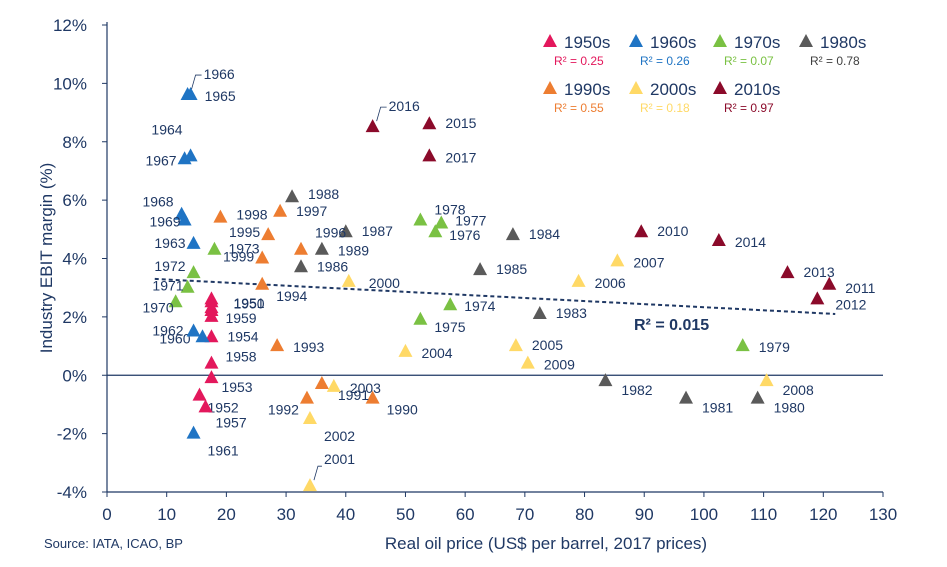 This screenshot has width=947, height=567. I want to click on point-1981, so click(686, 397).